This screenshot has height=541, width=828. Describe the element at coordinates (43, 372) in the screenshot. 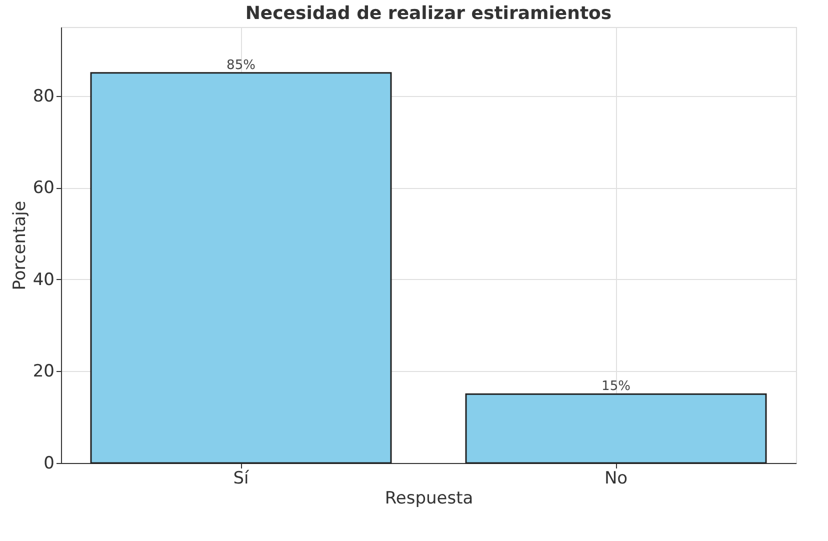

I see `y-tick-label: 20` at that location.